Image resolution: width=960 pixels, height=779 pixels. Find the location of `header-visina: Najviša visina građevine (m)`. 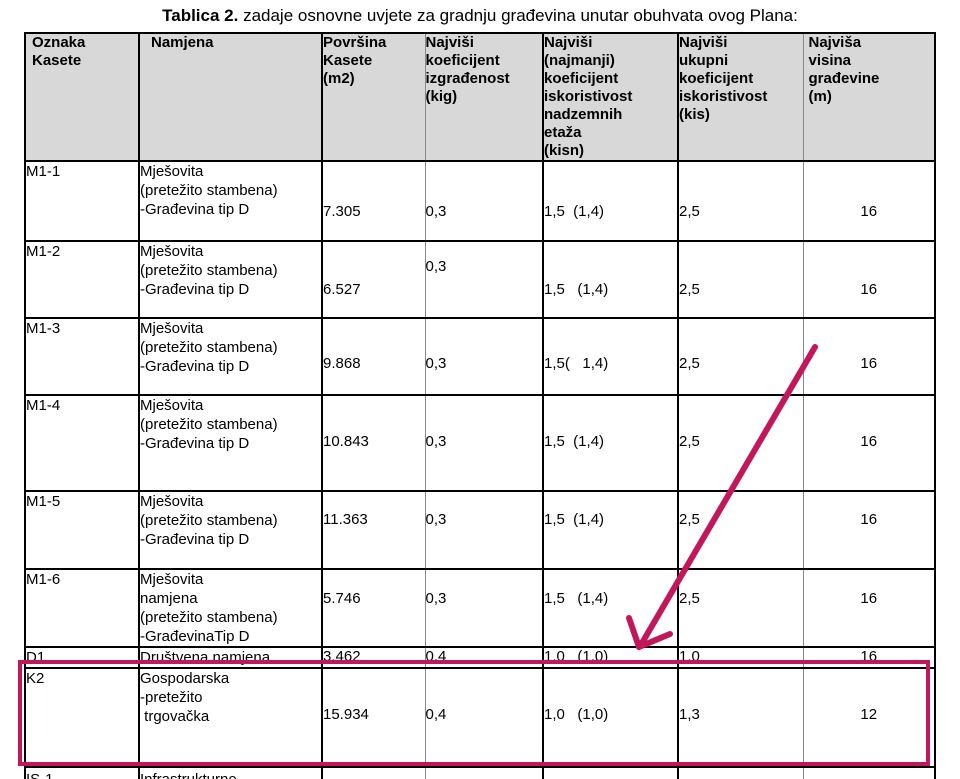

header-visina: Najviša visina građevine (m) is located at coordinates (868, 96).